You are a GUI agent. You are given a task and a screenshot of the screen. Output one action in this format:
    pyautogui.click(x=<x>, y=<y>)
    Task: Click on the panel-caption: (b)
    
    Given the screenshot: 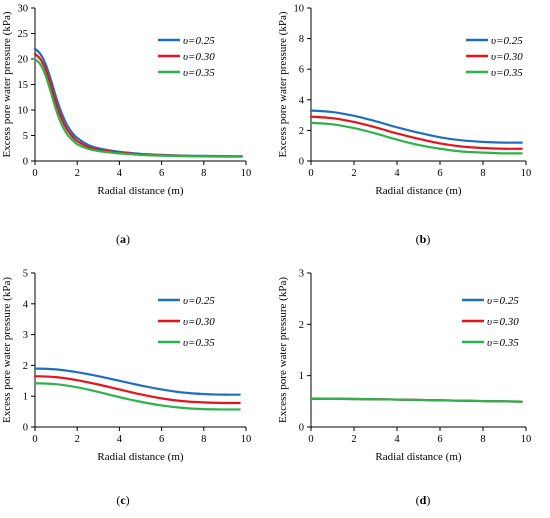 What is the action you would take?
    pyautogui.click(x=423, y=239)
    